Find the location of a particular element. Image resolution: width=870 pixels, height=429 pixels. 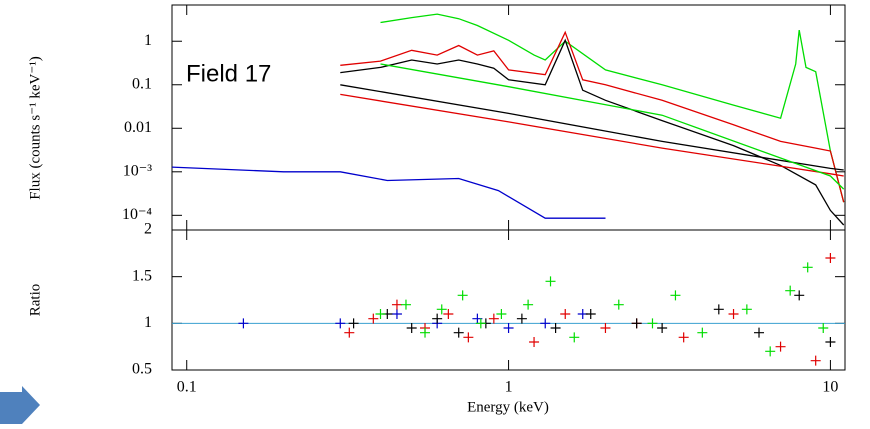

y-tick-label: 1.5 is located at coordinates (142, 275).